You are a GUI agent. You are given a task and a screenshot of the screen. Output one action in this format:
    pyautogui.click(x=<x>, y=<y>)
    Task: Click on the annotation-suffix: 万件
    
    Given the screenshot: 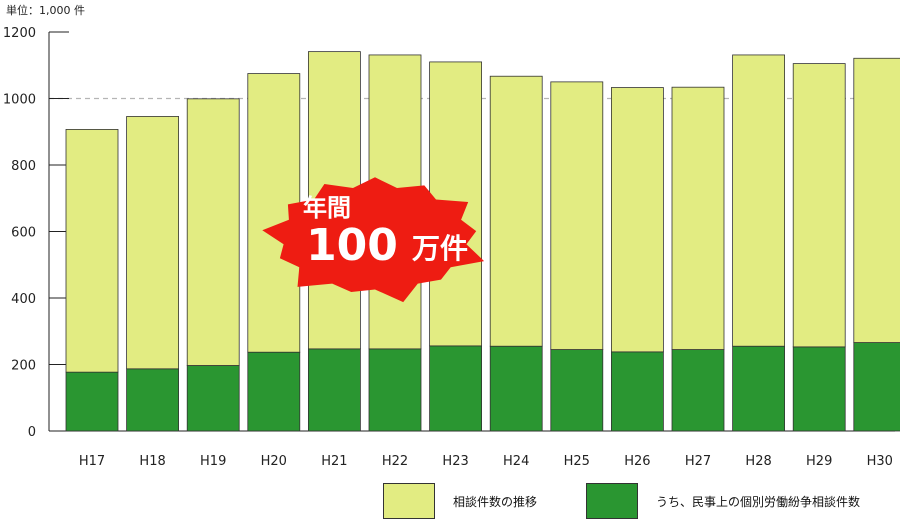 What is the action you would take?
    pyautogui.click(x=440, y=248)
    